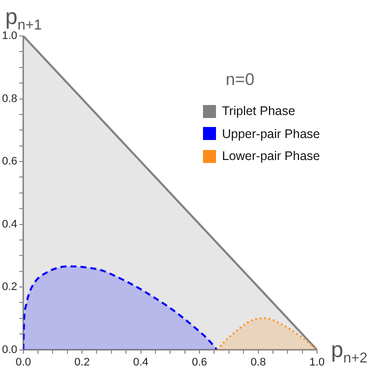 This screenshot has height=371, width=374. What do you see at coordinates (259, 111) in the screenshot?
I see `legend-label: Triplet Phase` at bounding box center [259, 111].